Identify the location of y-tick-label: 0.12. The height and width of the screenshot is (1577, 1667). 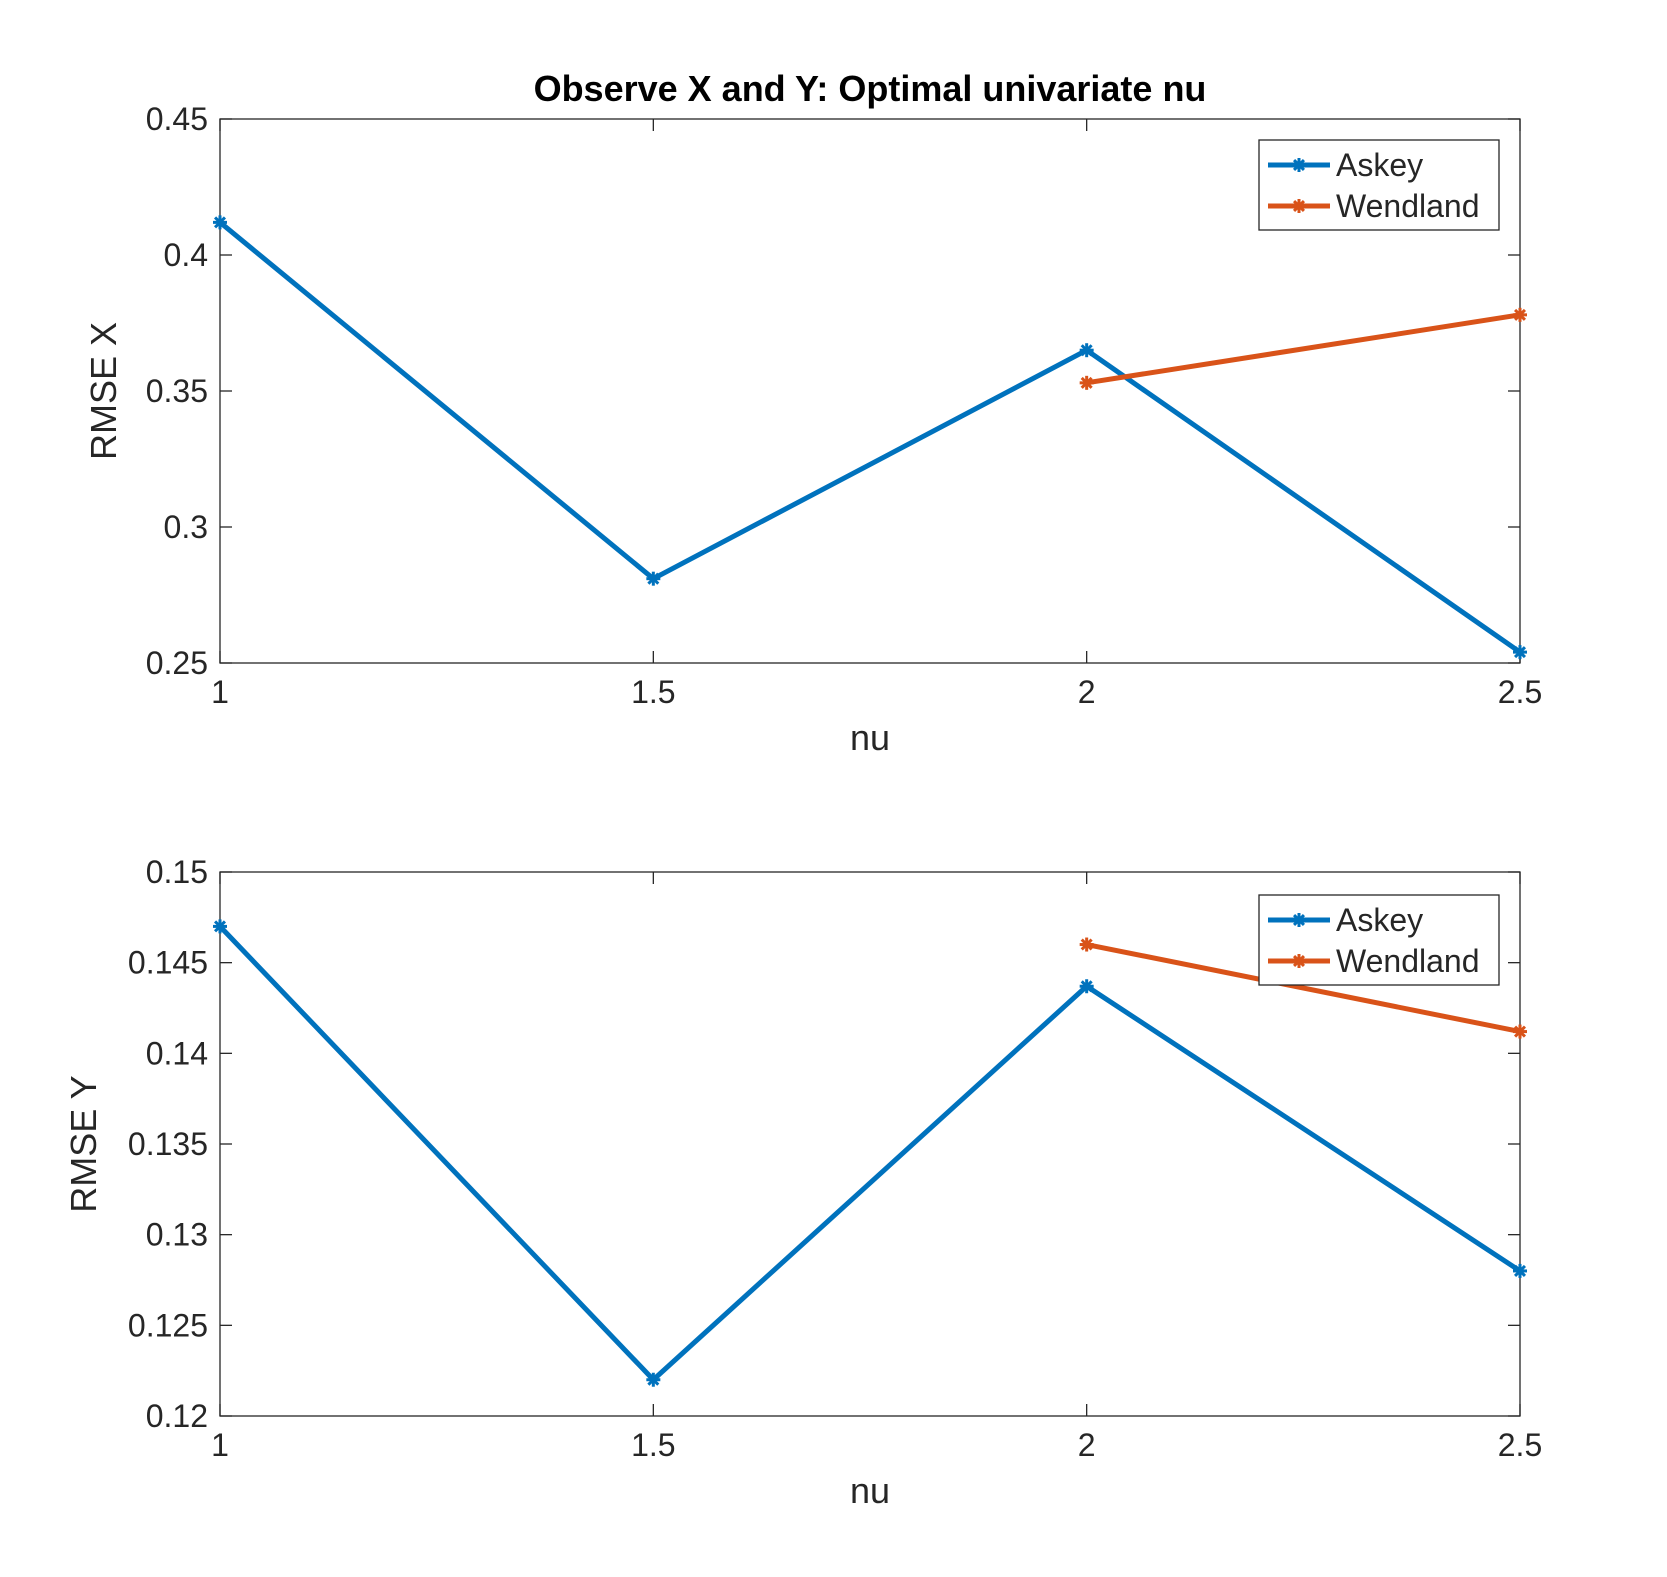
(177, 1416).